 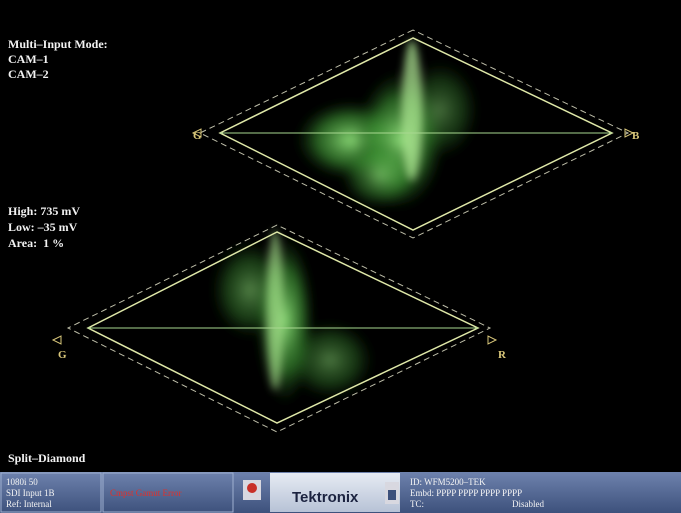 What do you see at coordinates (325, 497) in the screenshot?
I see `brand: Tektronix` at bounding box center [325, 497].